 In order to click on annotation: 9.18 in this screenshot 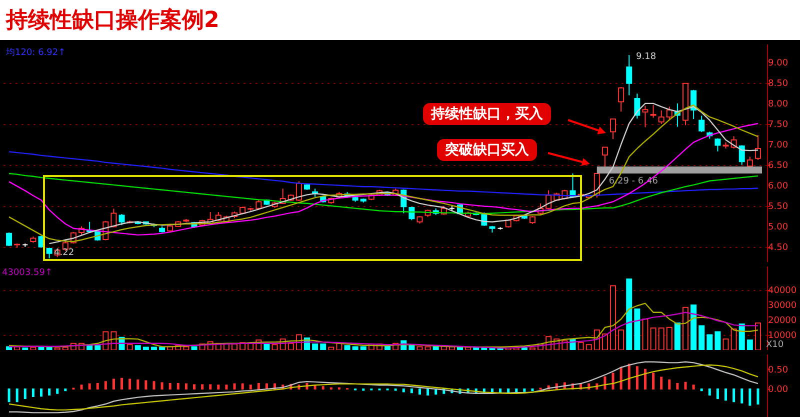, I will do `click(646, 57)`.